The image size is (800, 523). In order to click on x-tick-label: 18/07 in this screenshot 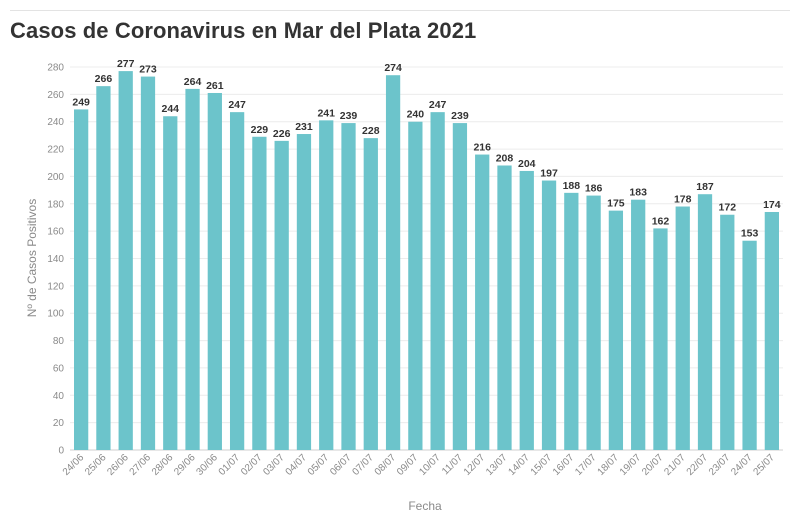, I will do `click(609, 465)`.